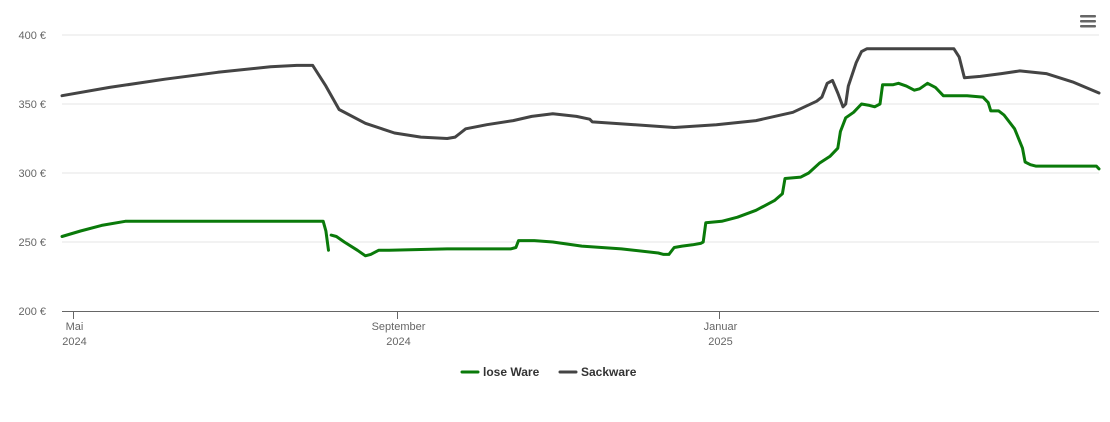  I want to click on x-axis, so click(580, 315).